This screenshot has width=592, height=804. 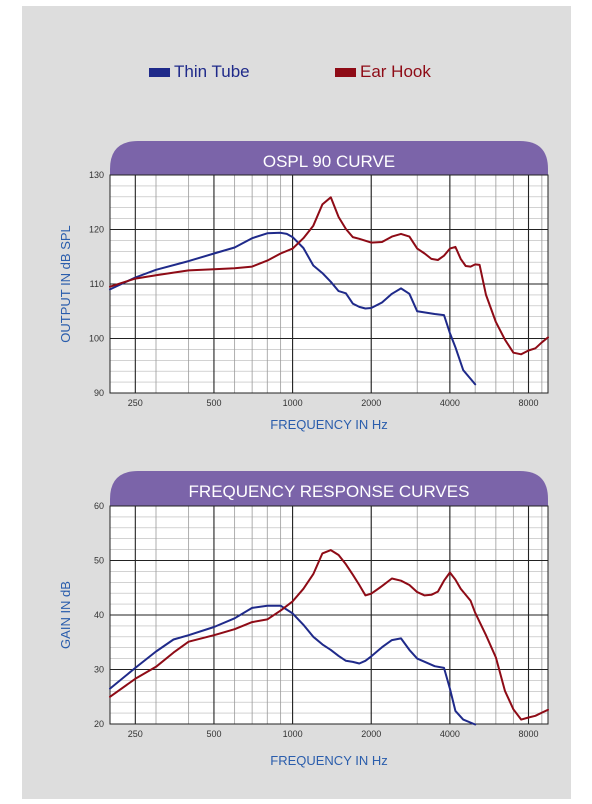 I want to click on response-y-tick-label: 60, so click(x=99, y=506).